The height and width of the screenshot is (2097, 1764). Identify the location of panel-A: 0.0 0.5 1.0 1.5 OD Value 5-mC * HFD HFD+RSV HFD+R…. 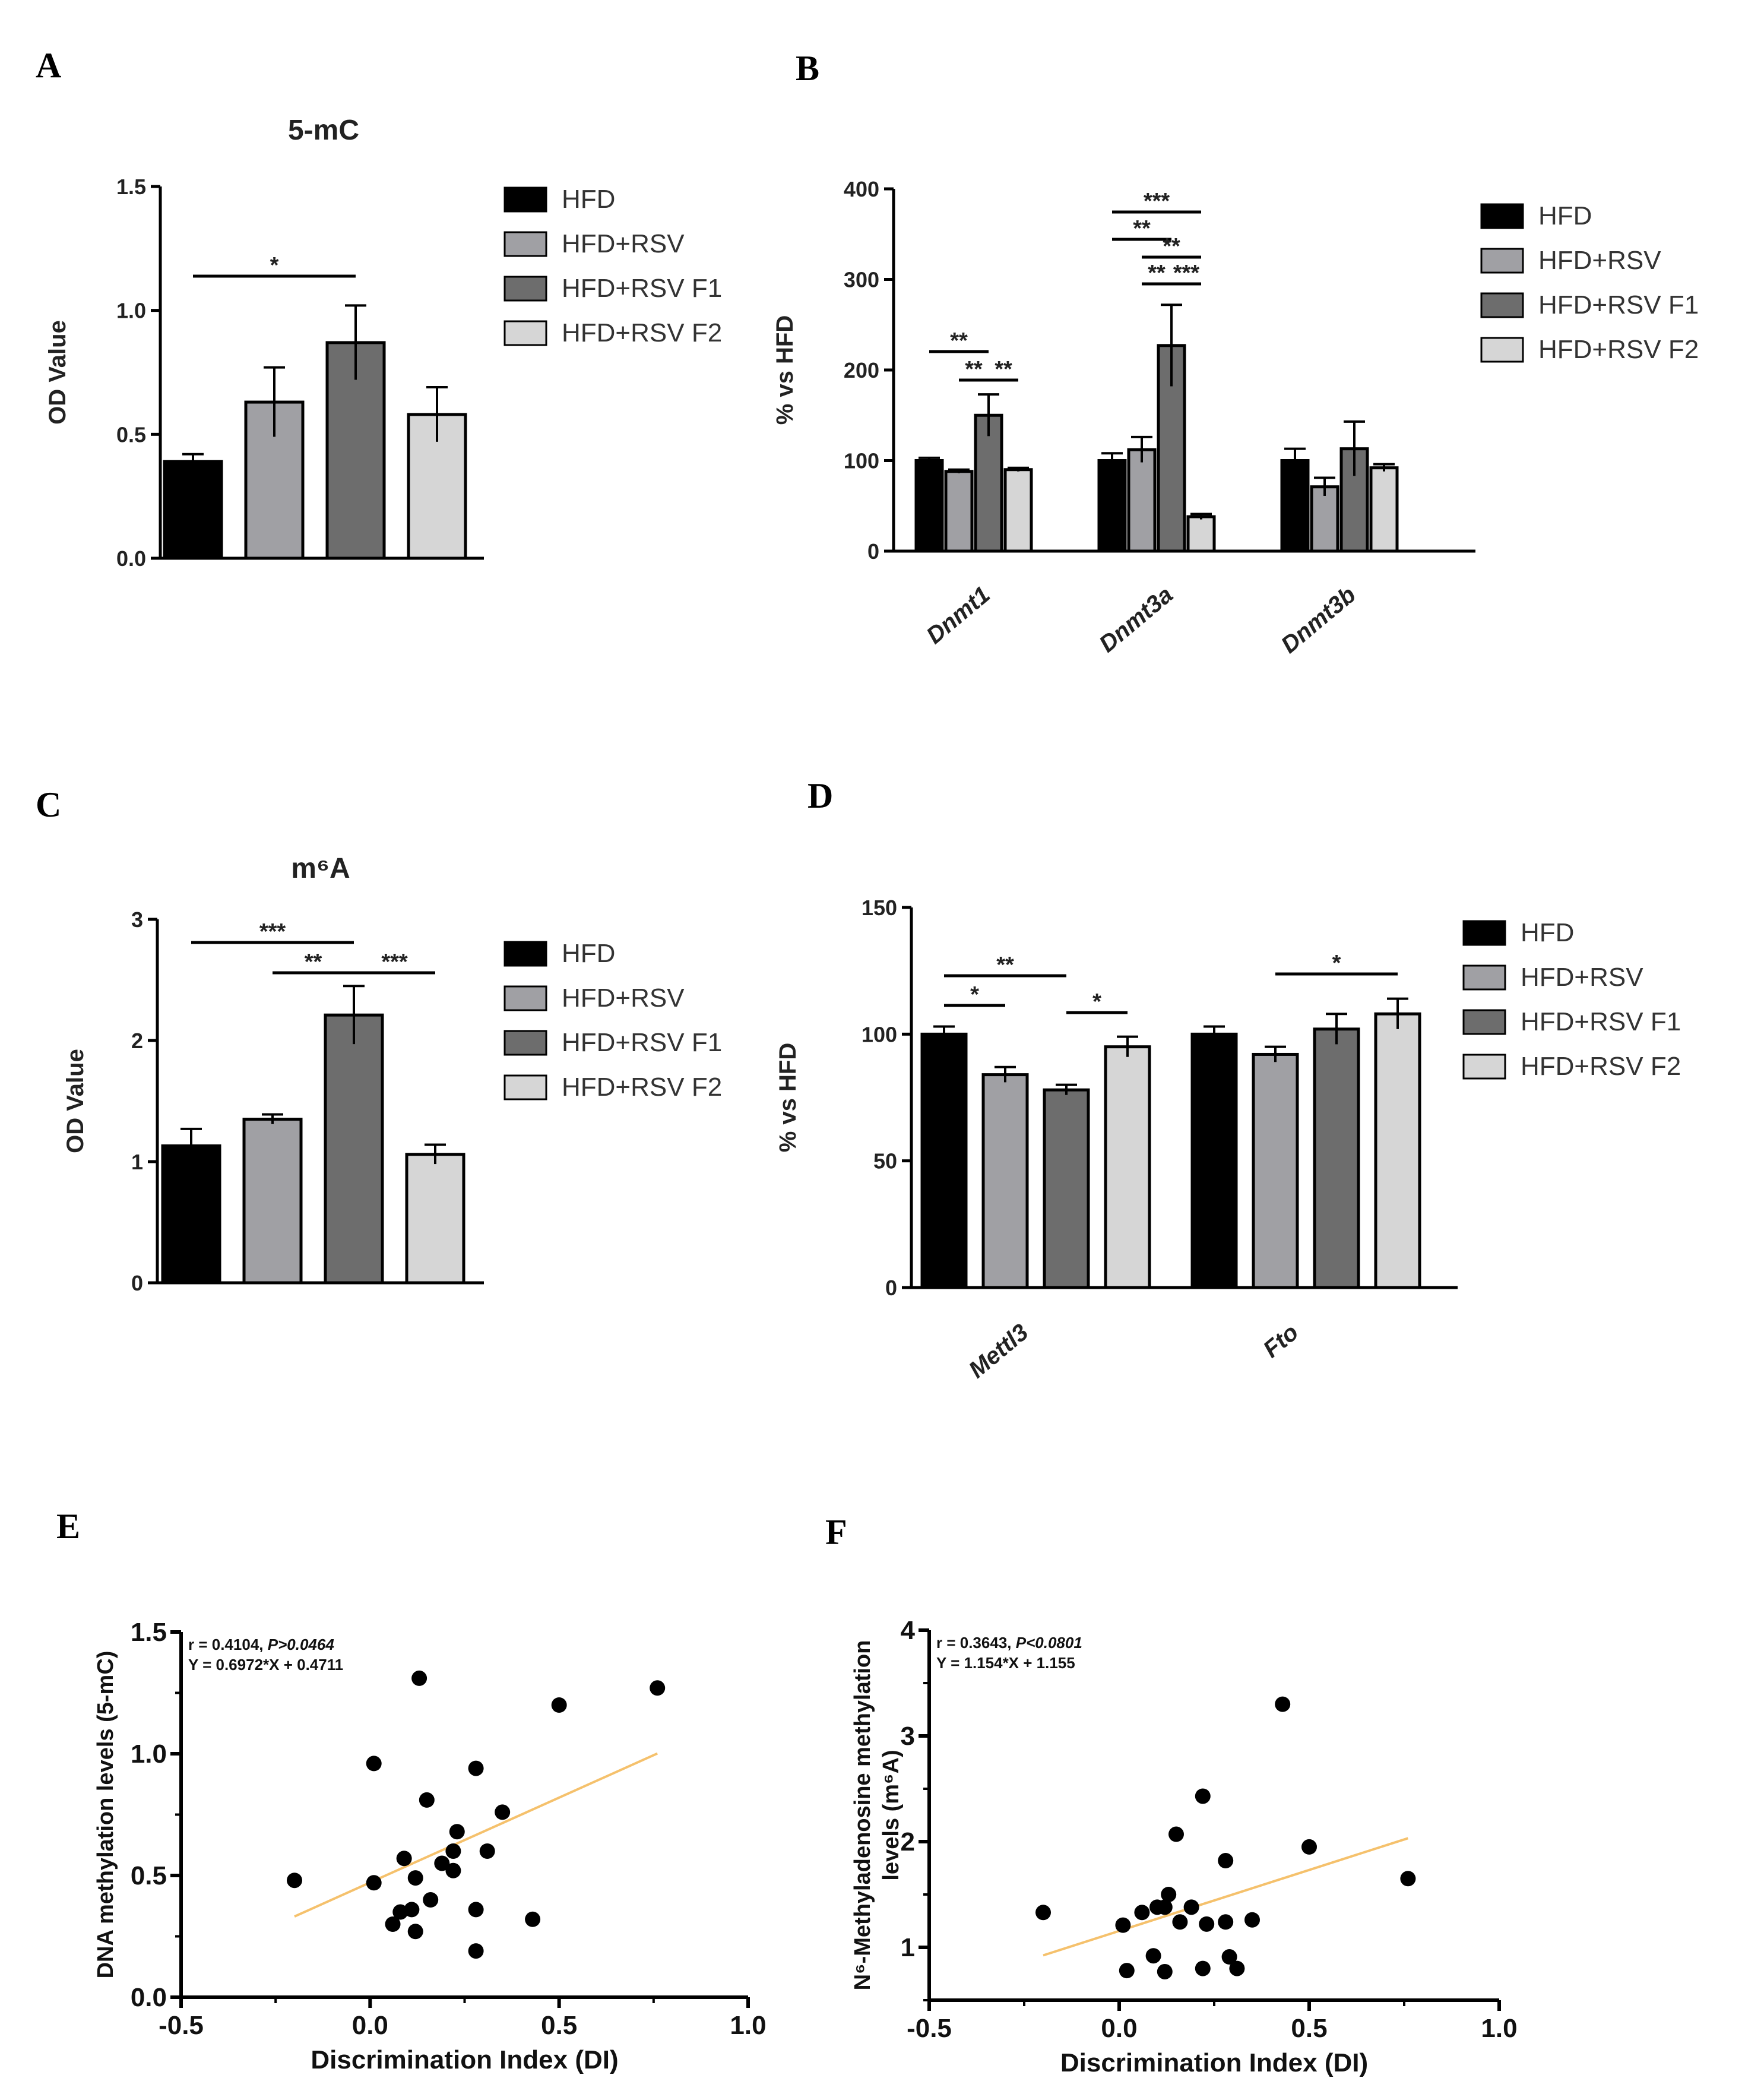
(384, 343).